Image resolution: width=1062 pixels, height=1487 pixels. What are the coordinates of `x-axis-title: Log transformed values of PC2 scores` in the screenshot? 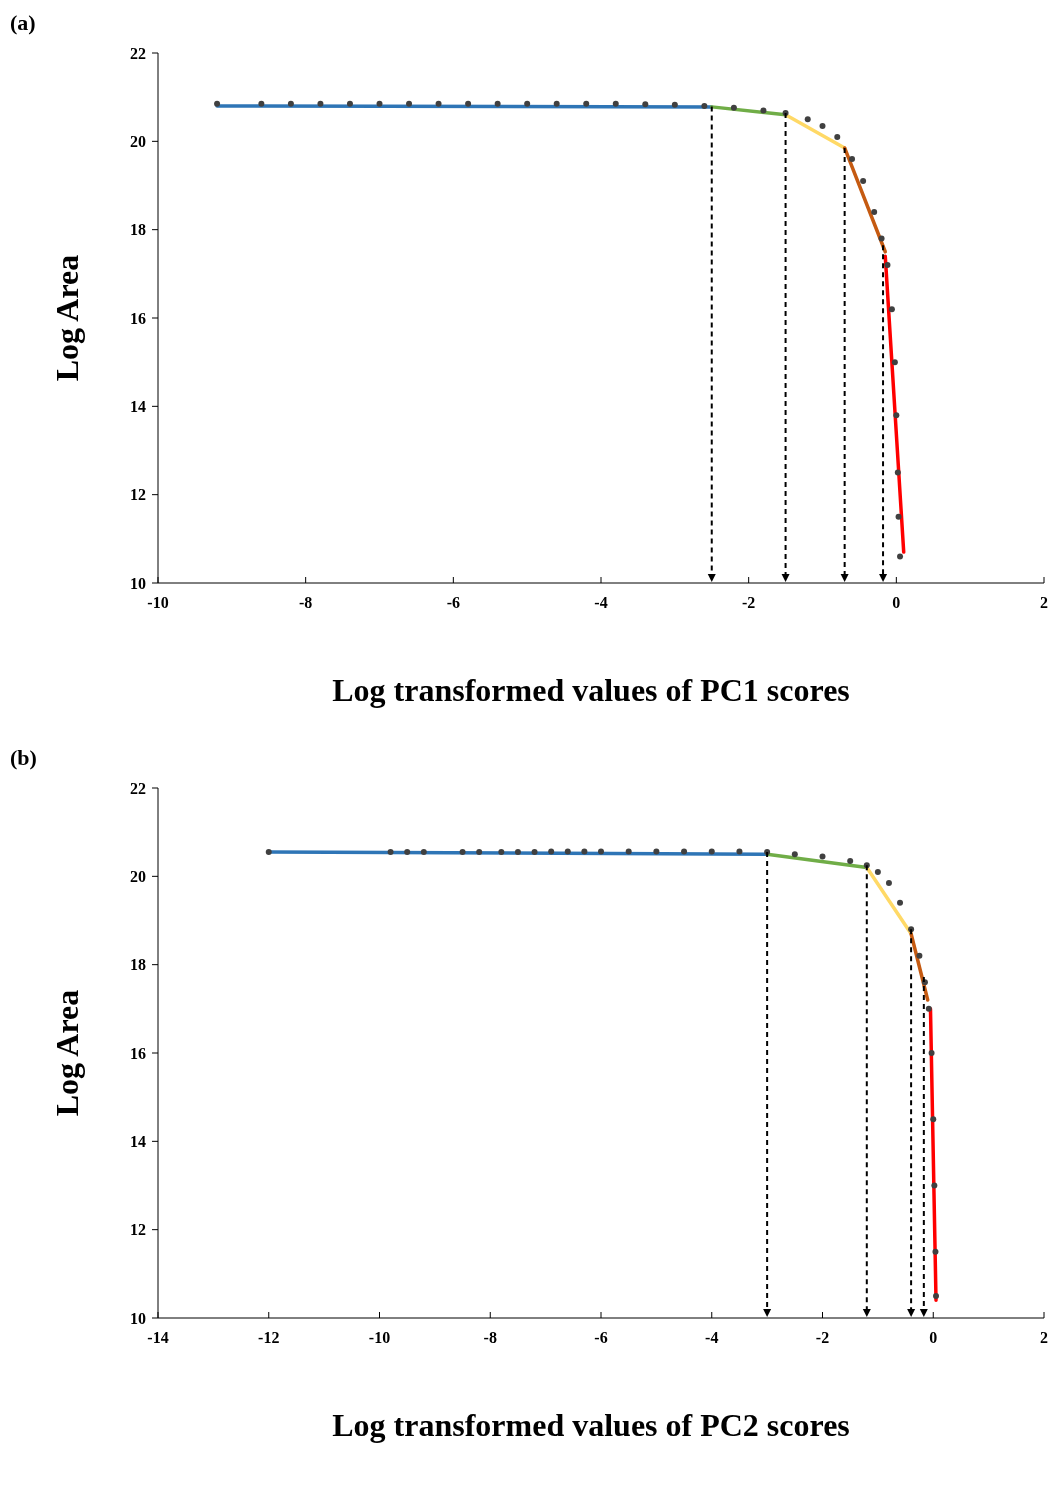 It's located at (591, 1425).